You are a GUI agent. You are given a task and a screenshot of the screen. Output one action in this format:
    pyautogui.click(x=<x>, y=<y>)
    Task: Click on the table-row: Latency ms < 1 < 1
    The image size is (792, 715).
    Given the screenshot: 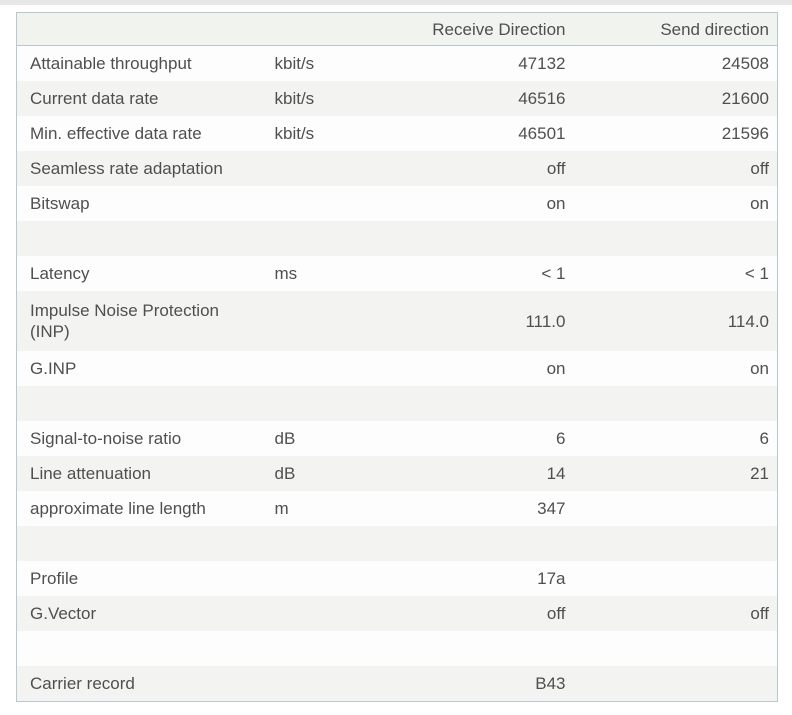 What is the action you would take?
    pyautogui.click(x=397, y=273)
    